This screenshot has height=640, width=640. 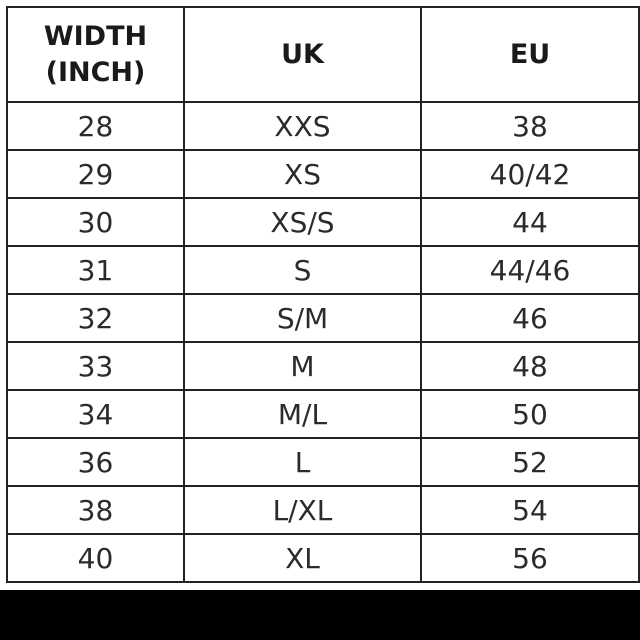 What do you see at coordinates (530, 54) in the screenshot?
I see `header-cell: EU` at bounding box center [530, 54].